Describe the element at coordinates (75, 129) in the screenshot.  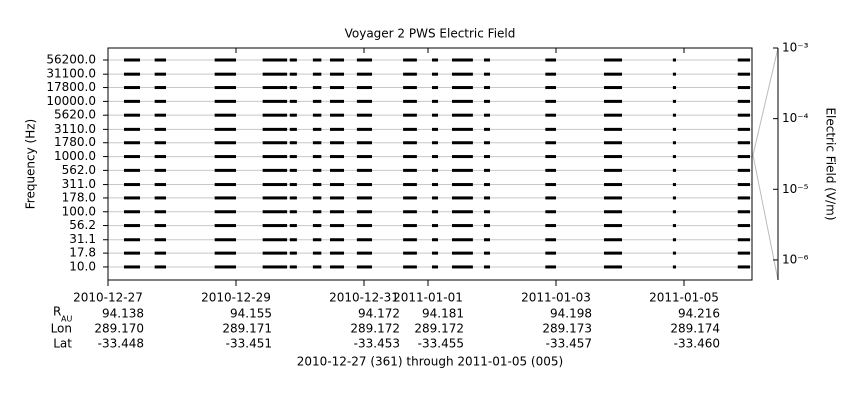
I see `y-tick-label: 3110.0` at that location.